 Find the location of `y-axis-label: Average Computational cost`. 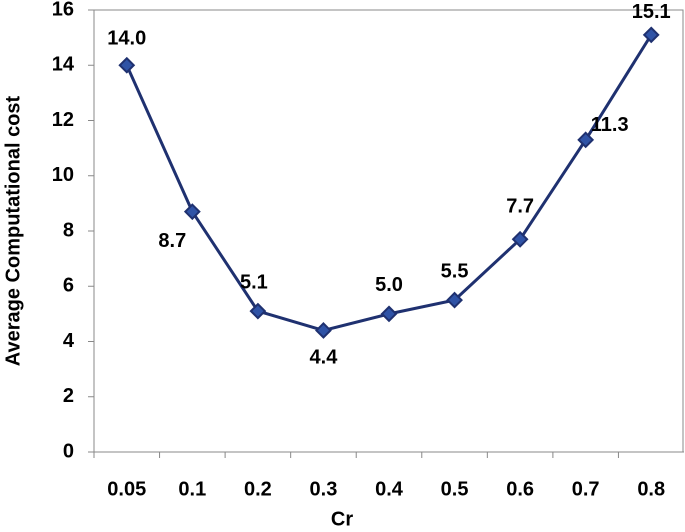

y-axis-label: Average Computational cost is located at coordinates (13, 230).